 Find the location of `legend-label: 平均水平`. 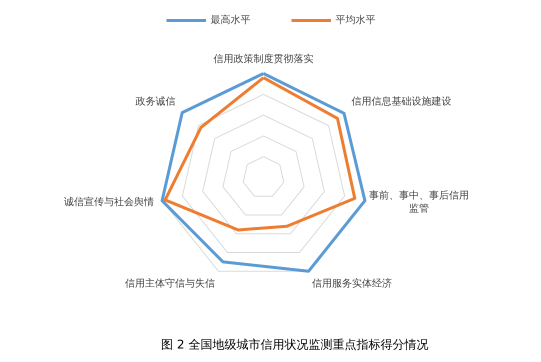

legend-label: 平均水平 is located at coordinates (356, 20).